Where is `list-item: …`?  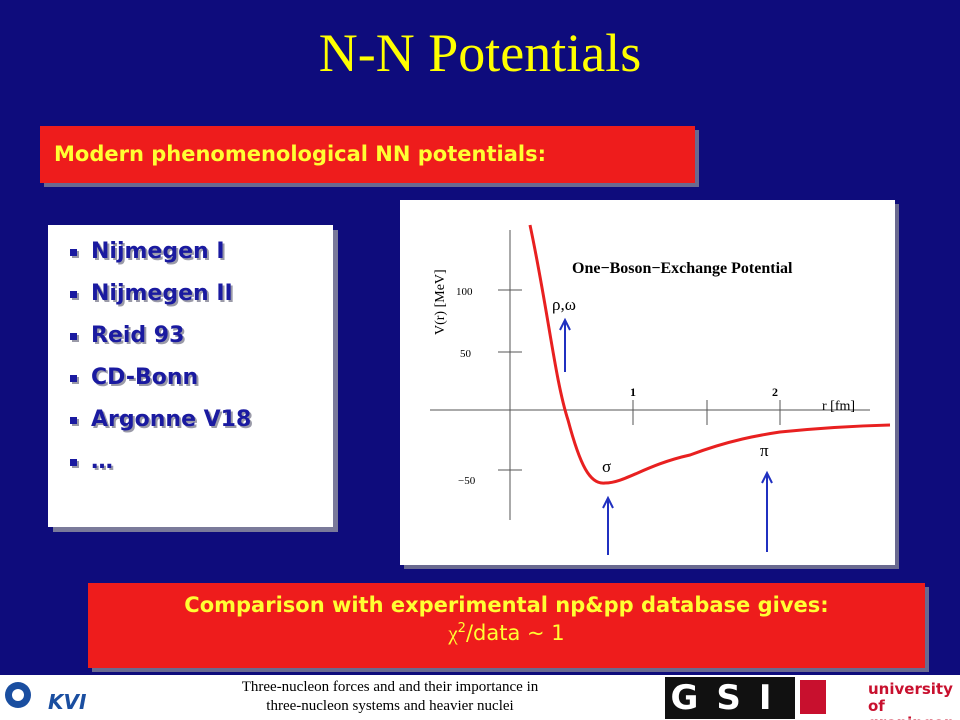 list-item: … is located at coordinates (91, 461).